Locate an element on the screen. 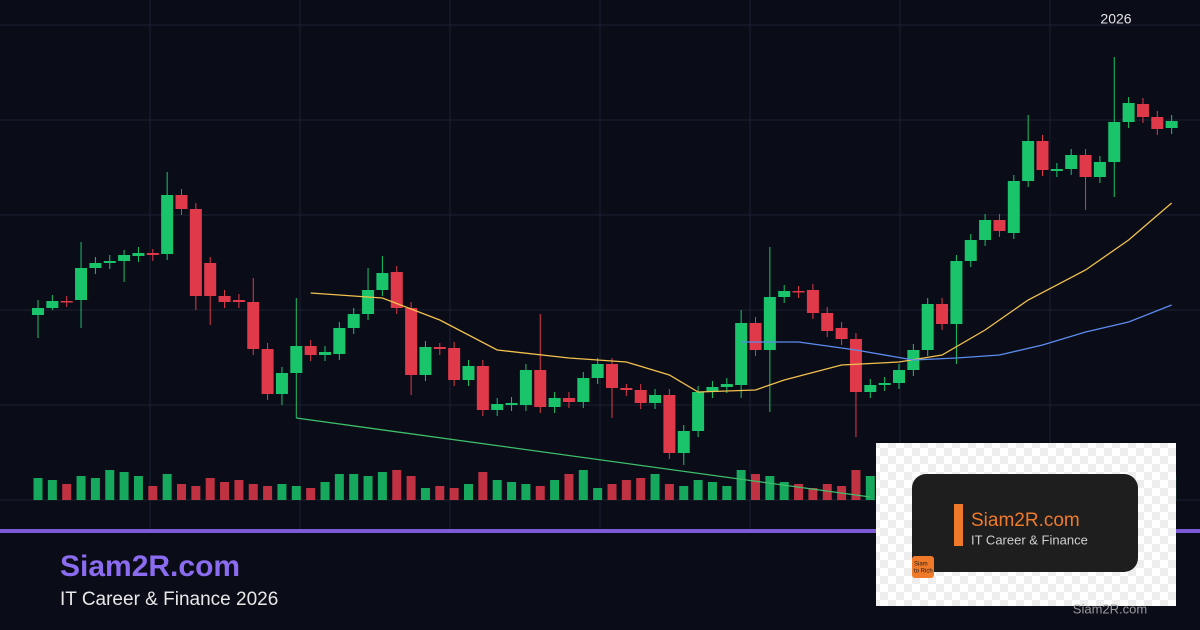 The image size is (1200, 630). logo-subtitle: IT Career & Finance is located at coordinates (1029, 539).